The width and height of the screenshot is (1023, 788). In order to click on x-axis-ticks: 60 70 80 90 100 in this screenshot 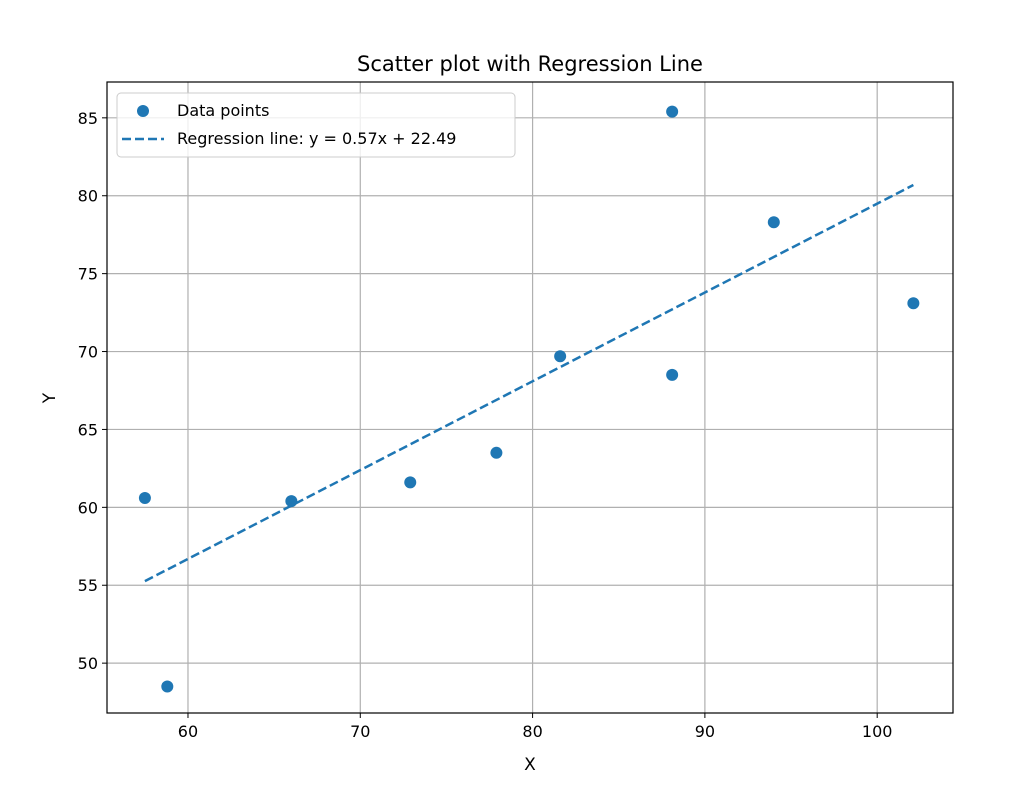, I will do `click(535, 727)`.